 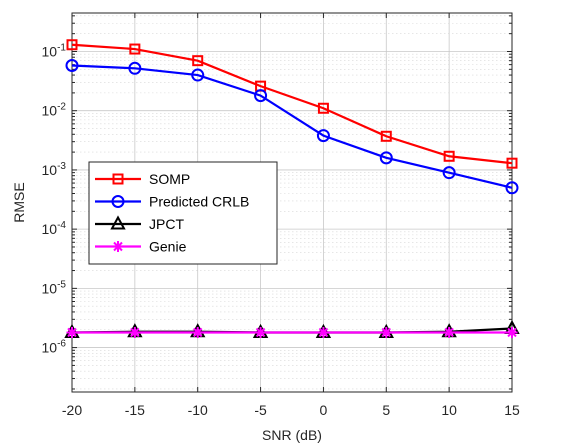 I want to click on x-tick-label: -20, so click(x=72, y=410).